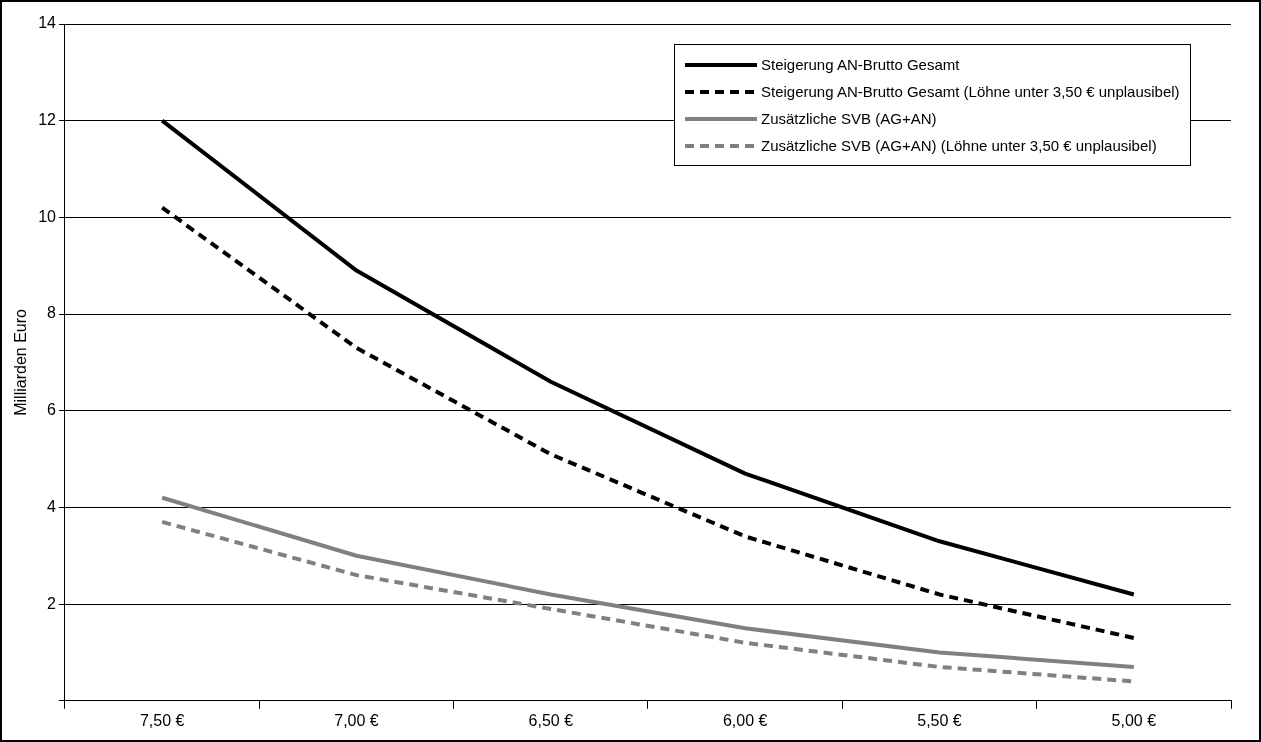 The image size is (1261, 742). What do you see at coordinates (745, 720) in the screenshot?
I see `x-tick-label: 6,00 €` at bounding box center [745, 720].